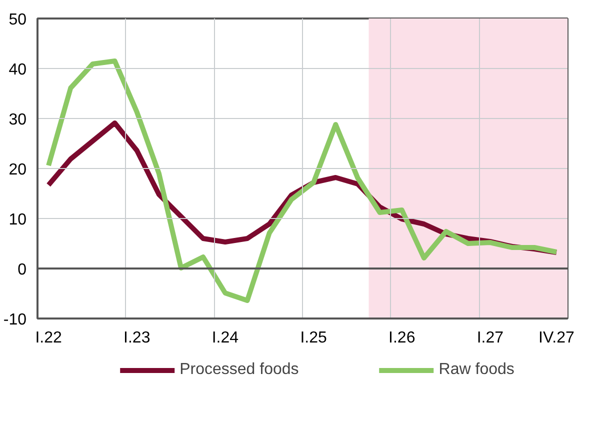 The image size is (611, 430). I want to click on x-tick-label: I.25, so click(313, 338).